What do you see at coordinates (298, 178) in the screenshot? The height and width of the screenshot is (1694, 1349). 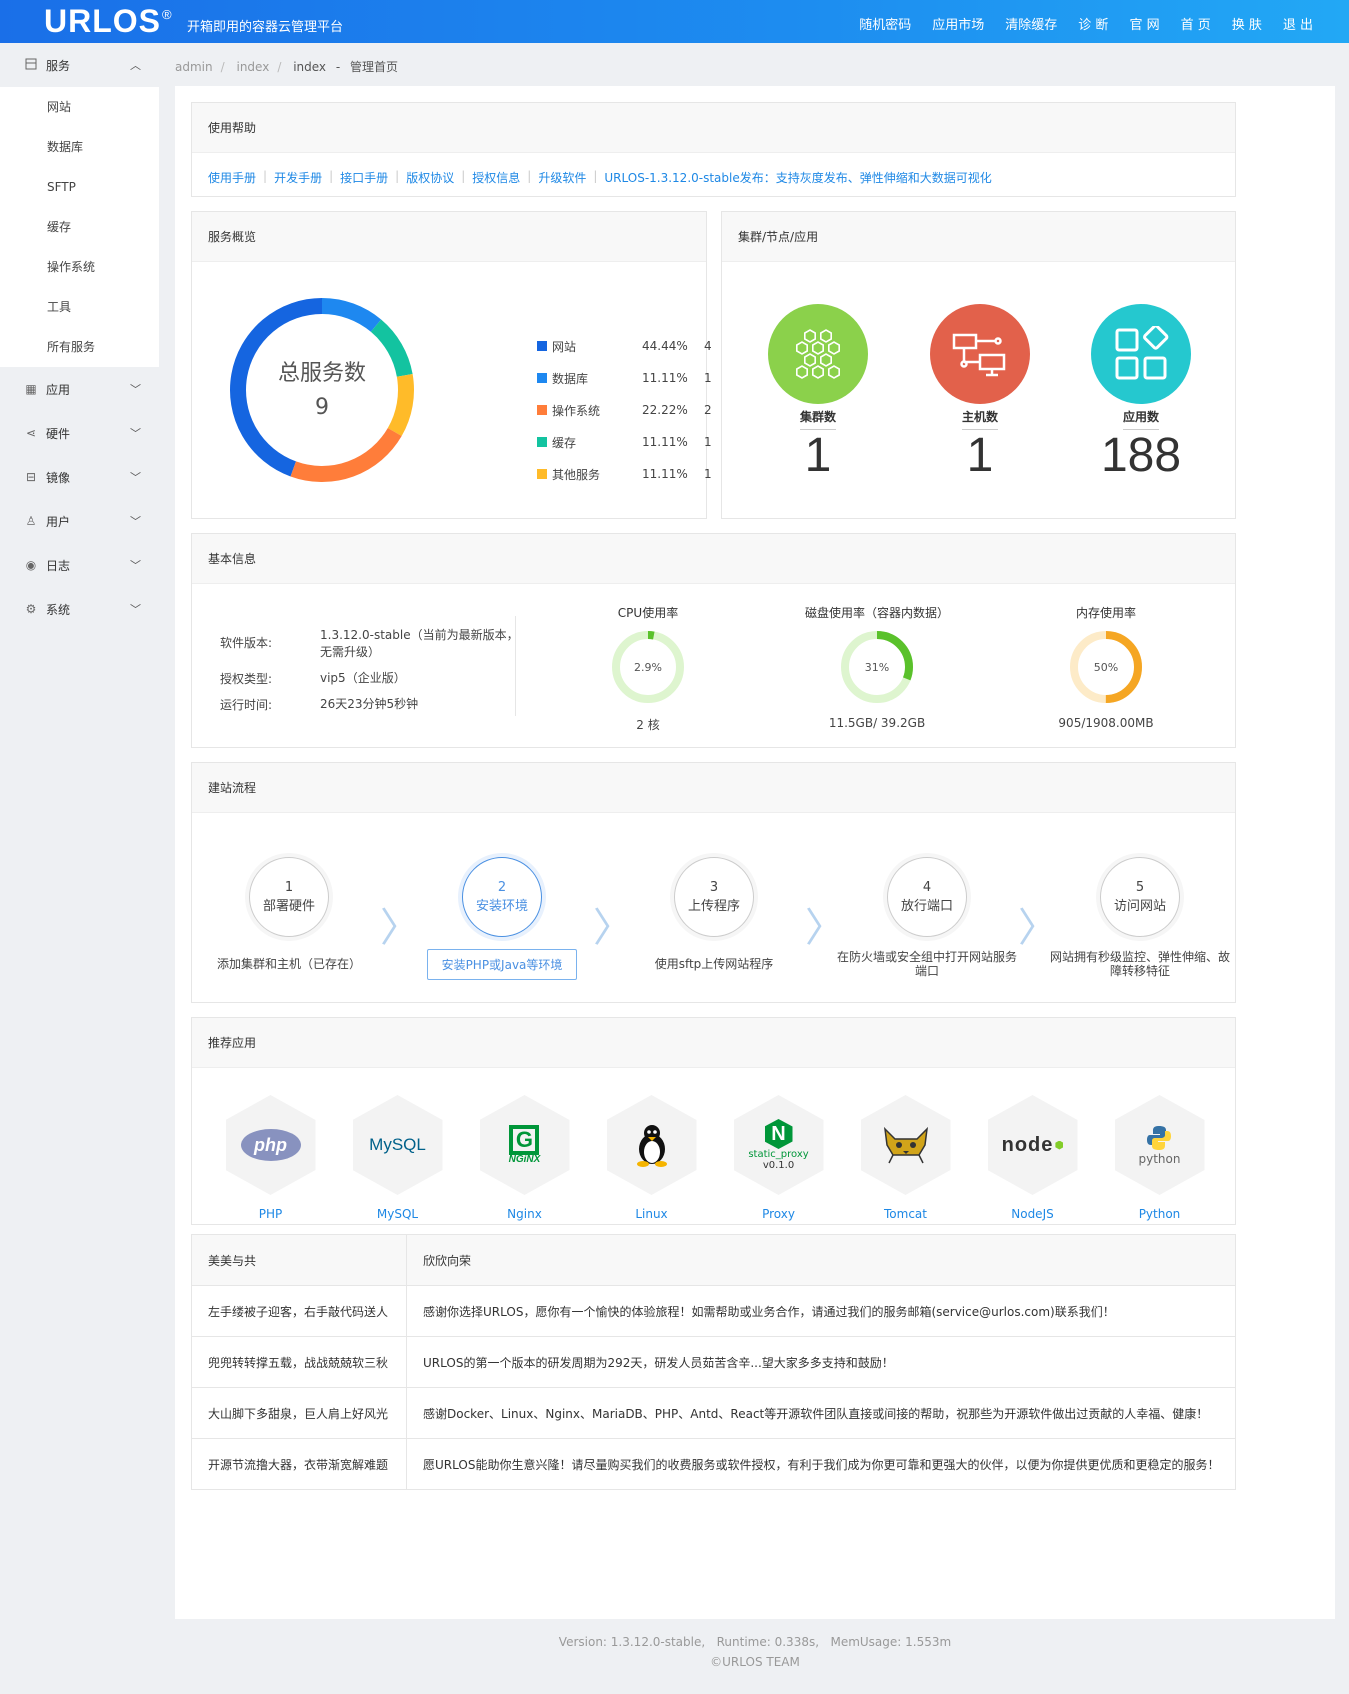 I see `link-dev-manual: 开发手册` at bounding box center [298, 178].